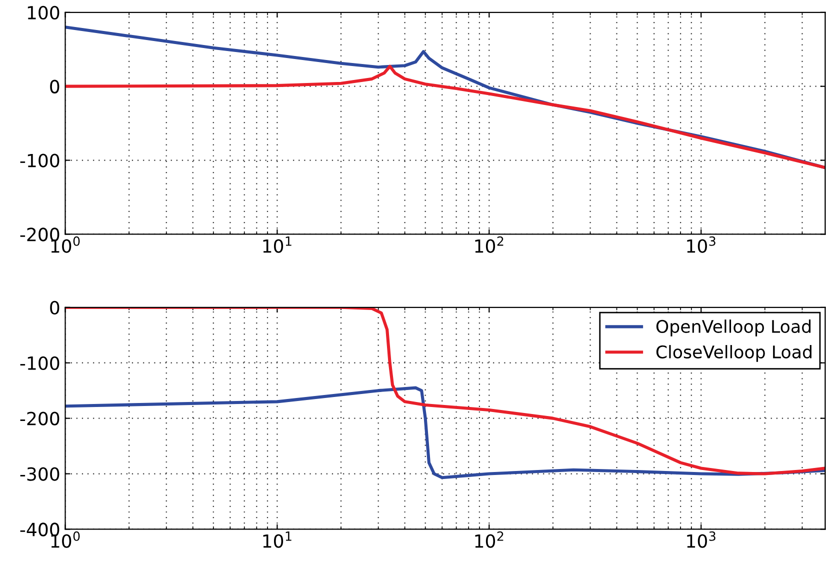  Describe the element at coordinates (733, 328) in the screenshot. I see `legend-label: OpenVelloop Load` at that location.